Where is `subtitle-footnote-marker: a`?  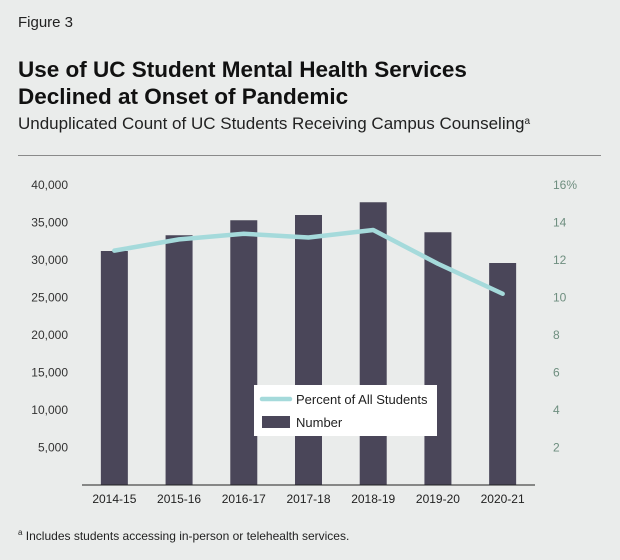 subtitle-footnote-marker: a is located at coordinates (527, 121).